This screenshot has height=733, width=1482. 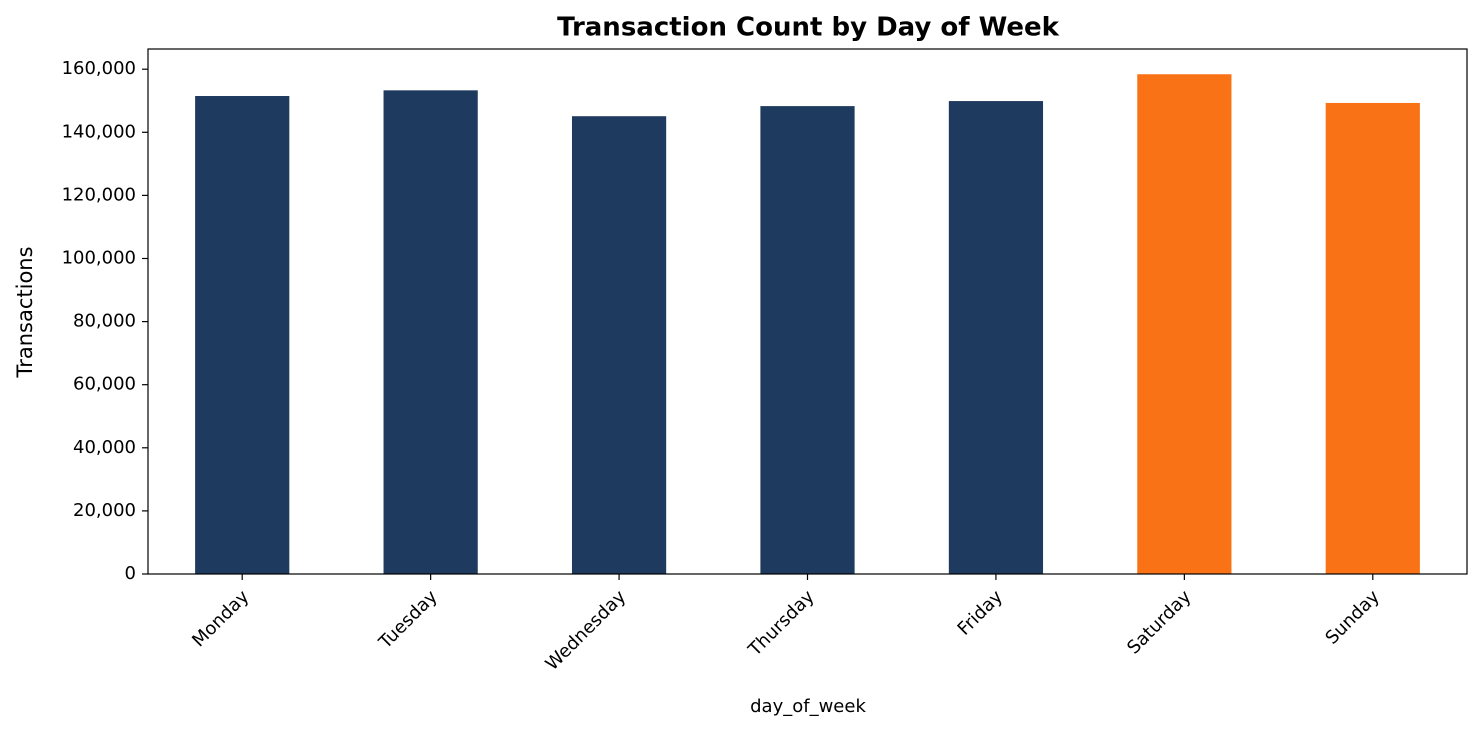 I want to click on y-tick-label: 120,000, so click(x=99, y=194).